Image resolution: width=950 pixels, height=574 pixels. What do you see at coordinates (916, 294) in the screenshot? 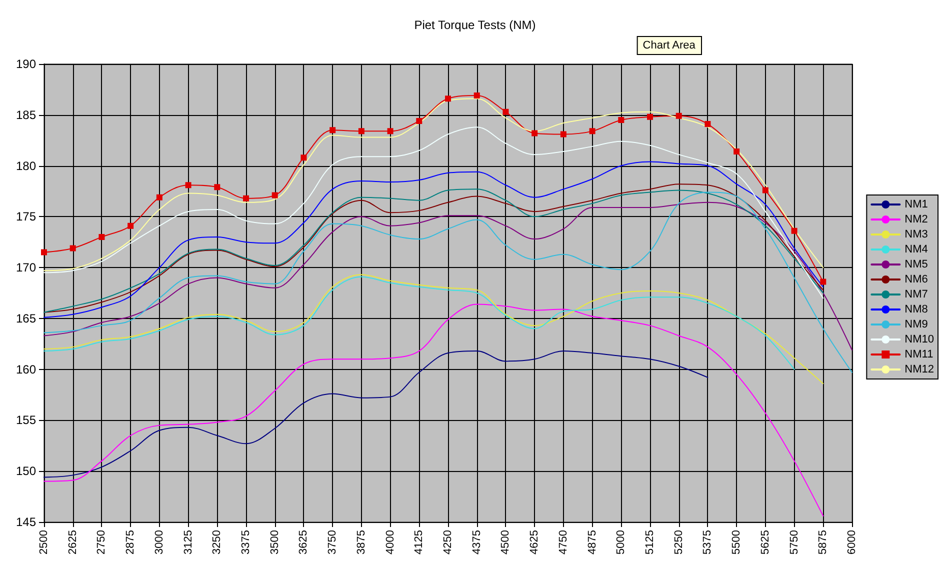
I see `legend-label: NM7` at bounding box center [916, 294].